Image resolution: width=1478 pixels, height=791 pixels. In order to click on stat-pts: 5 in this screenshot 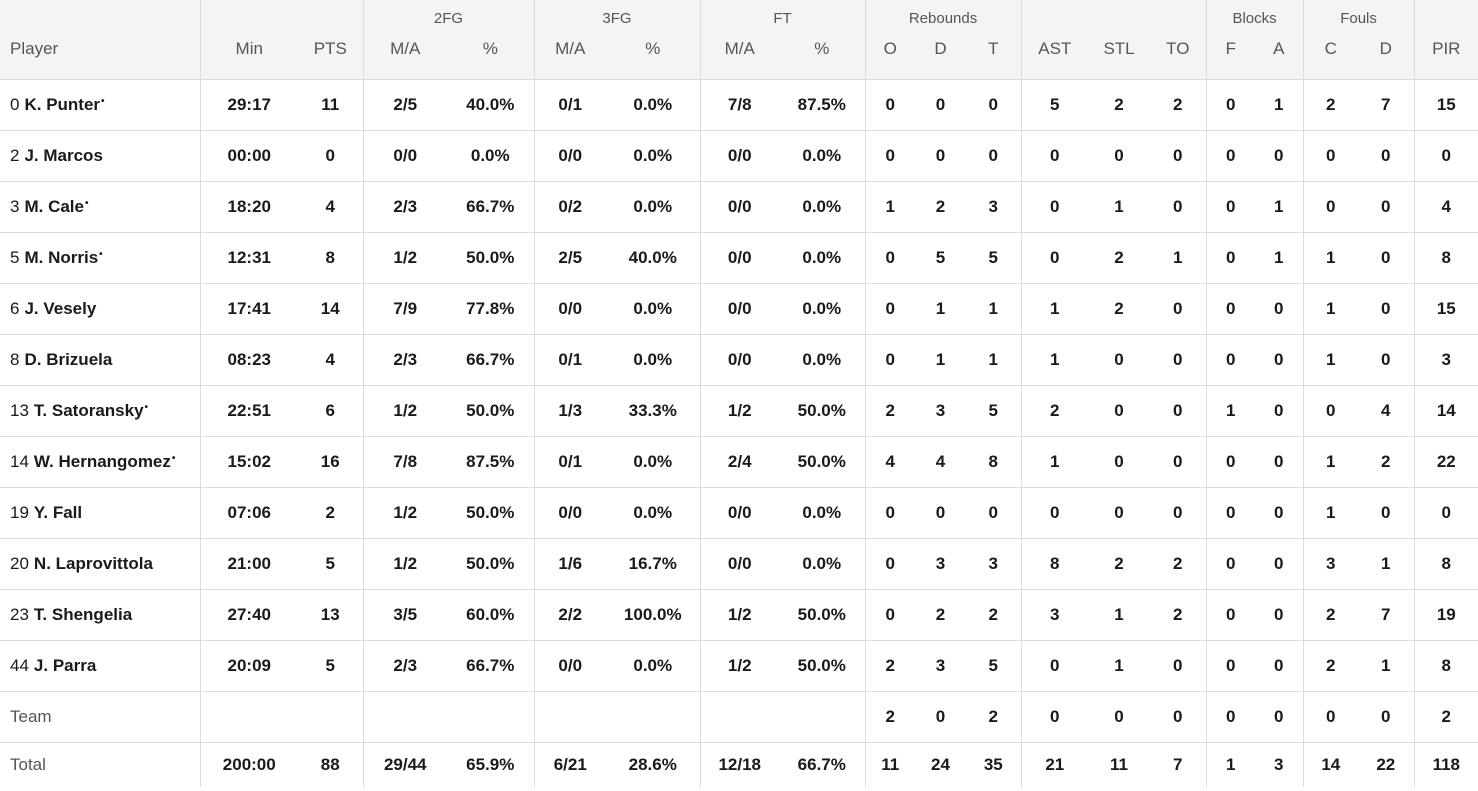, I will do `click(331, 564)`.